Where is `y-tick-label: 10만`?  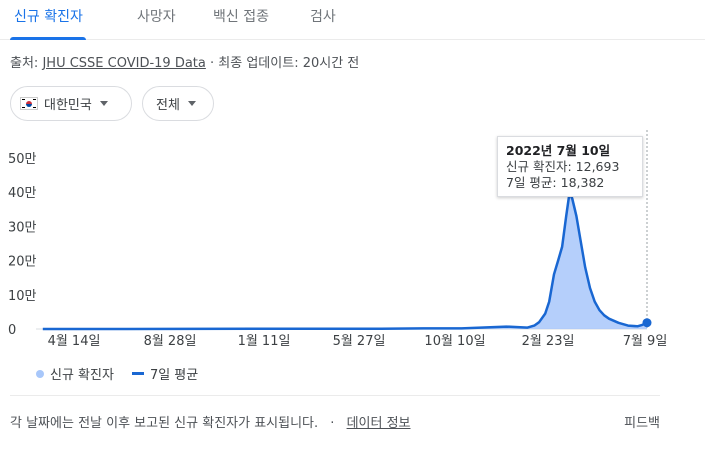 y-tick-label: 10만 is located at coordinates (22, 296).